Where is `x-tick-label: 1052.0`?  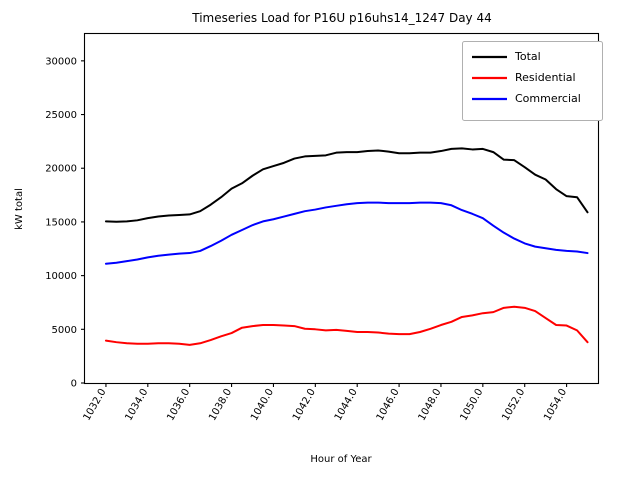
x-tick-label: 1052.0 is located at coordinates (513, 405).